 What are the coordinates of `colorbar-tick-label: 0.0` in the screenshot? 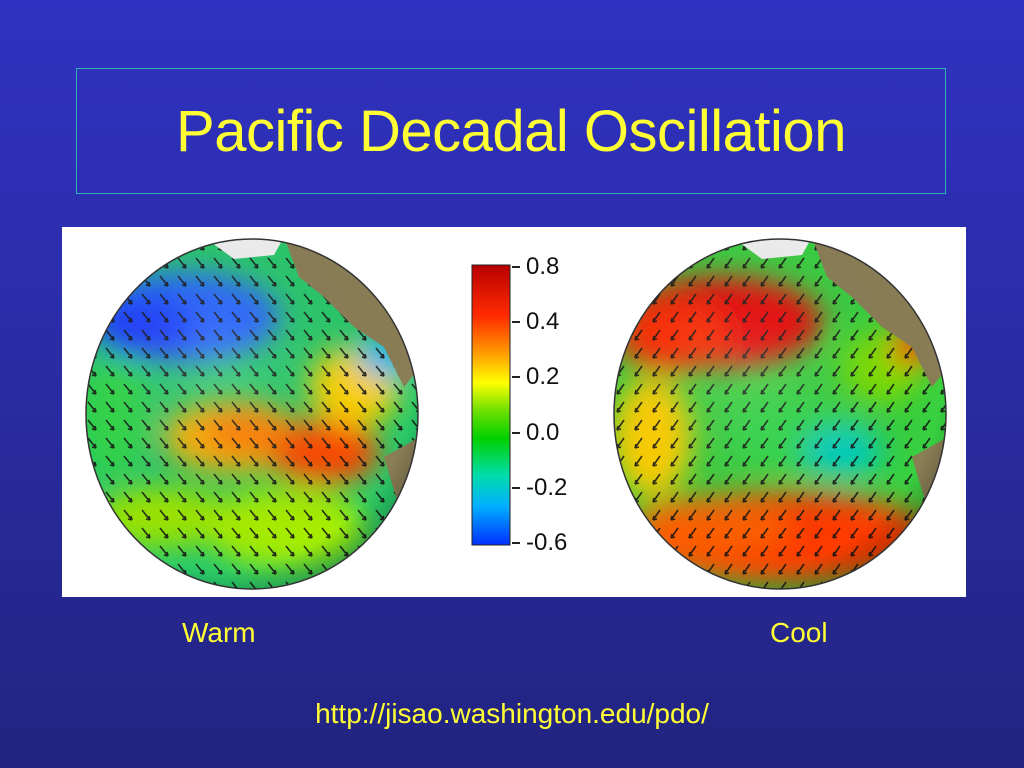 It's located at (542, 433).